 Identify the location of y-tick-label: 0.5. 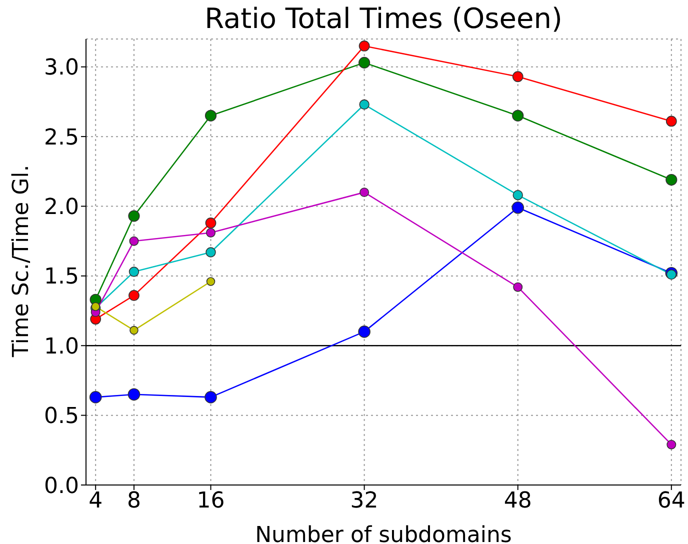
(61, 417).